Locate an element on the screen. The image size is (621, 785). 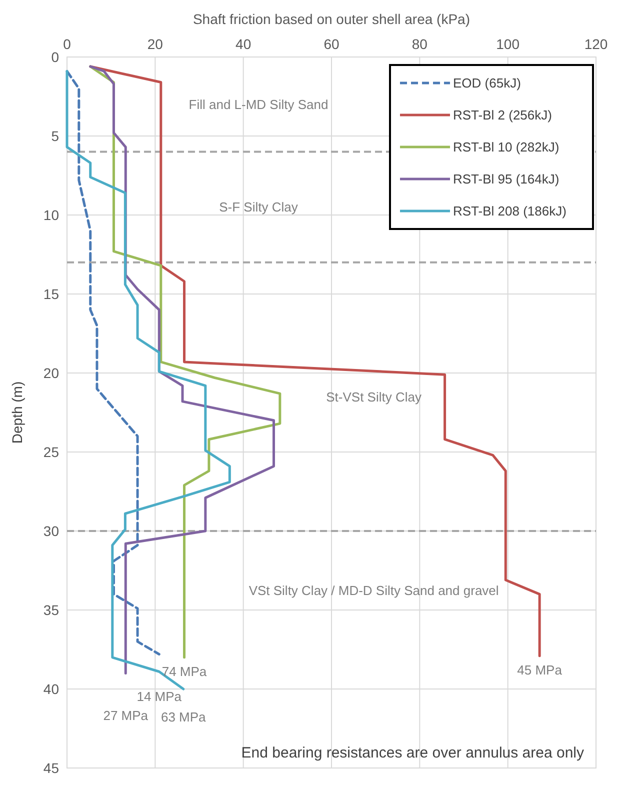
y-tick-label: 40 is located at coordinates (51, 688).